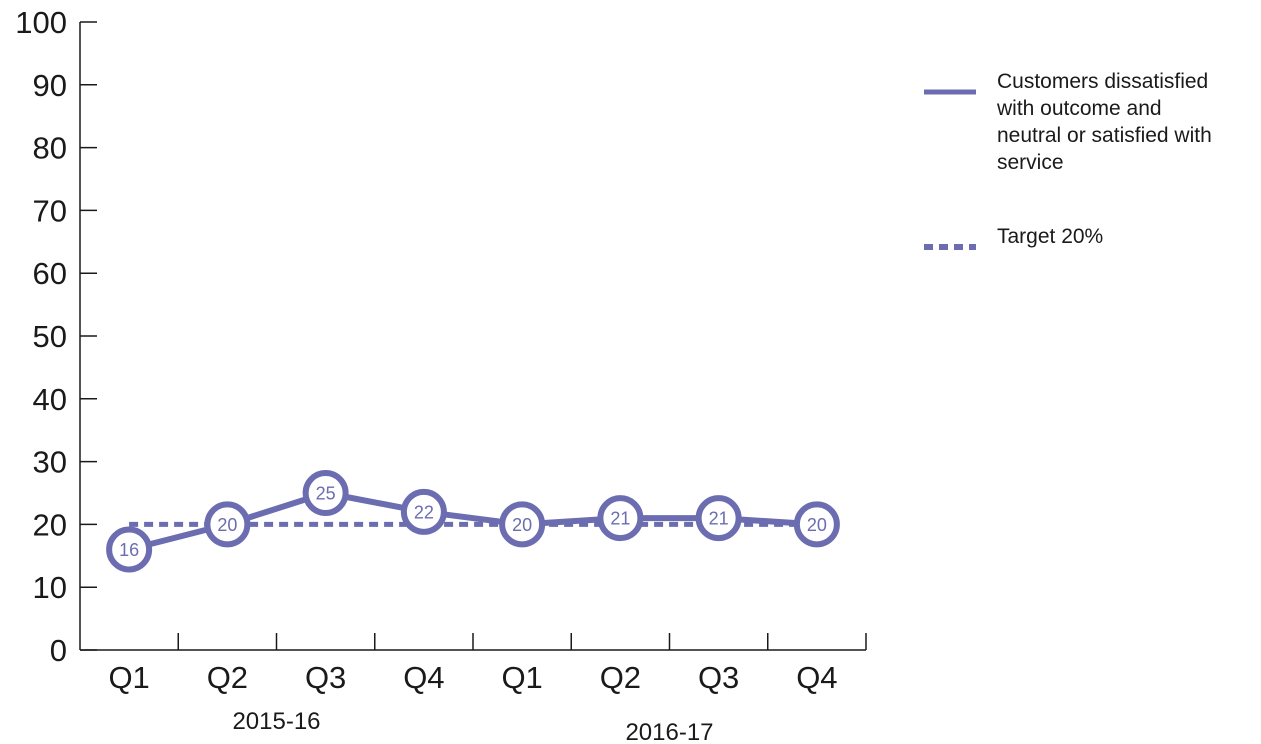 This screenshot has height=744, width=1261. Describe the element at coordinates (473, 521) in the screenshot. I see `main-series: 16 20 25 22 20 21 21 20` at that location.